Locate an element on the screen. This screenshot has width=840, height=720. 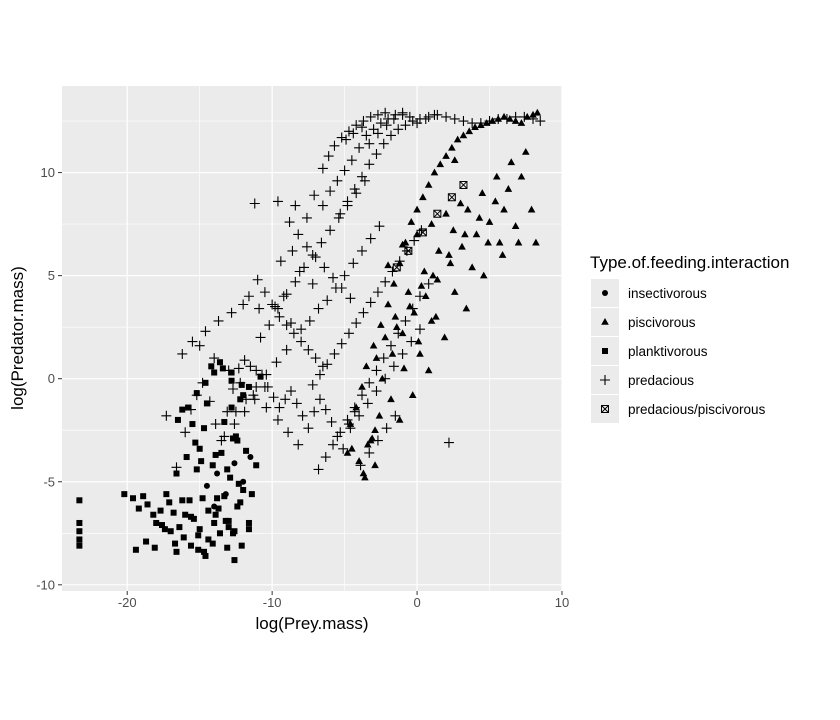
legend-key-square-x is located at coordinates (605, 409).